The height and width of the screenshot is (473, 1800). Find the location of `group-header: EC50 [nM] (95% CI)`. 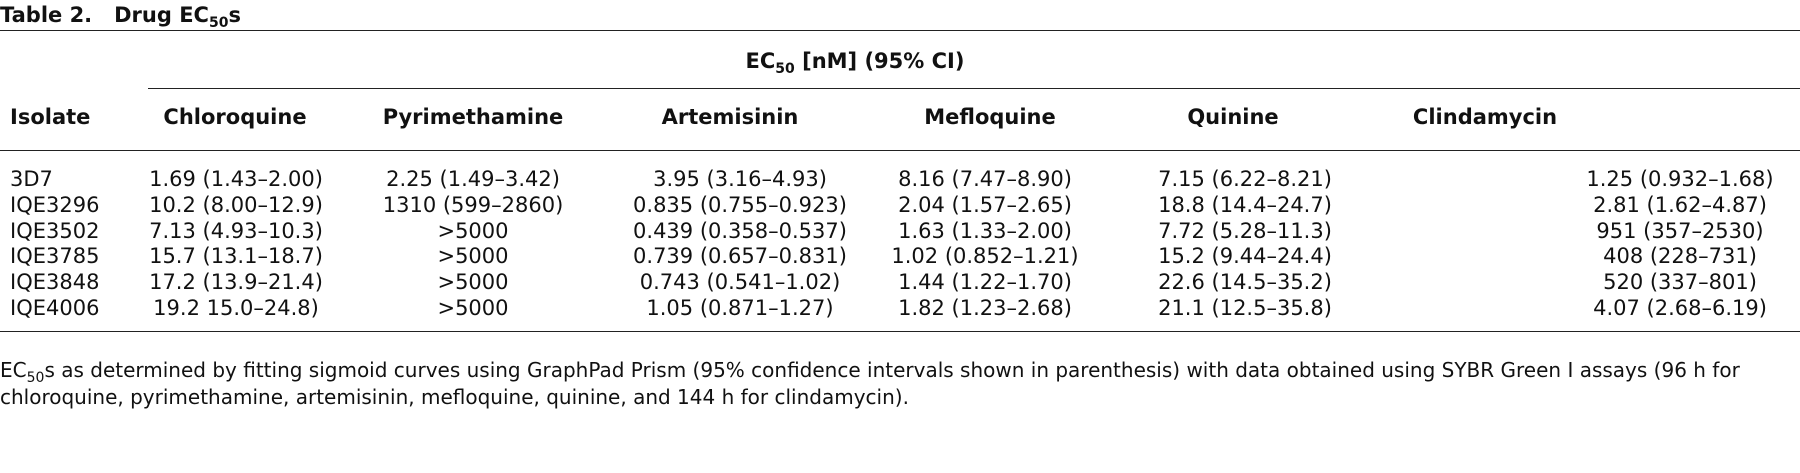

group-header: EC50 [nM] (95% CI) is located at coordinates (855, 62).